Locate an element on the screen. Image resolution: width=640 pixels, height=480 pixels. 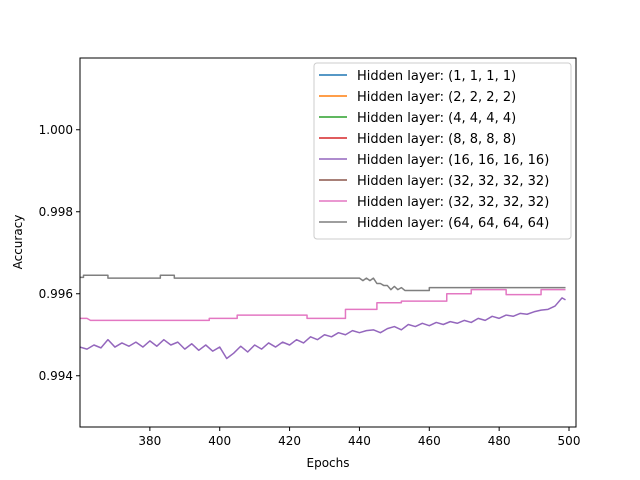
x-tick-label: 380 is located at coordinates (149, 441).